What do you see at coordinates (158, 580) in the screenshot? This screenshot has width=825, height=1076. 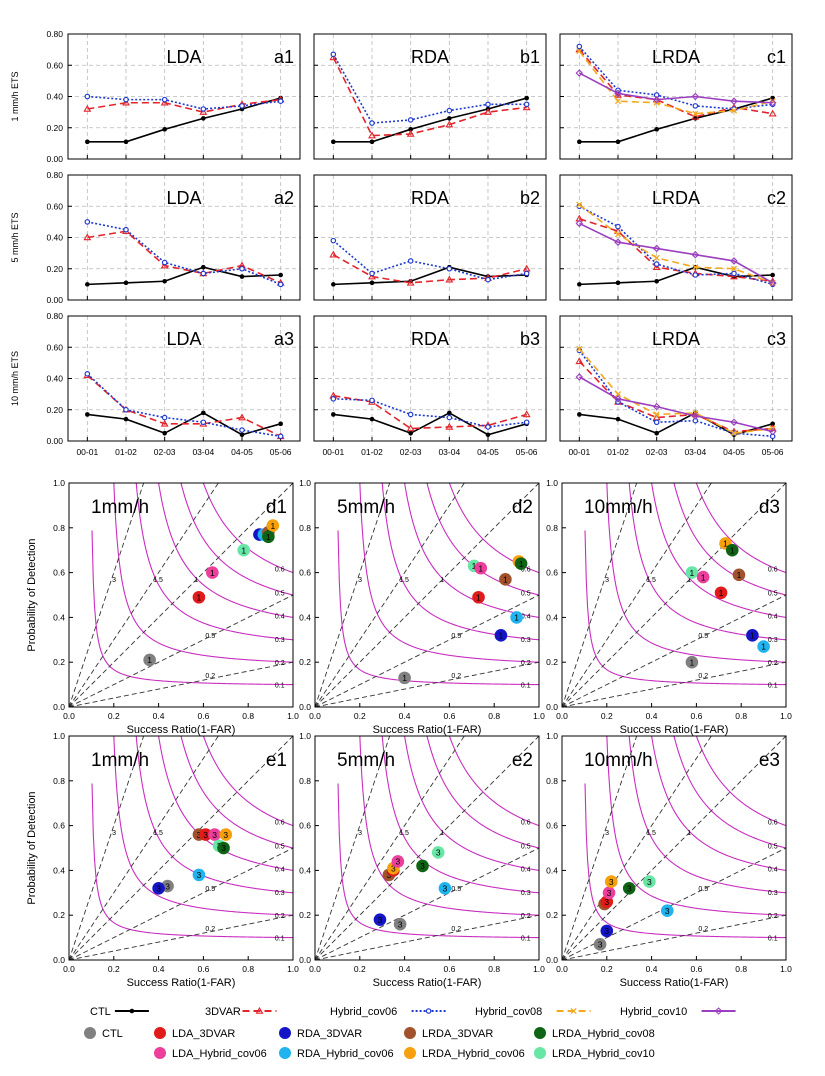 I see `bias-label: 1.5` at bounding box center [158, 580].